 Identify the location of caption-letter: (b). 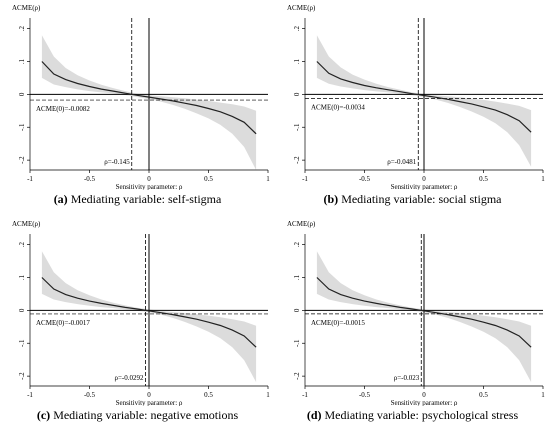
(331, 199).